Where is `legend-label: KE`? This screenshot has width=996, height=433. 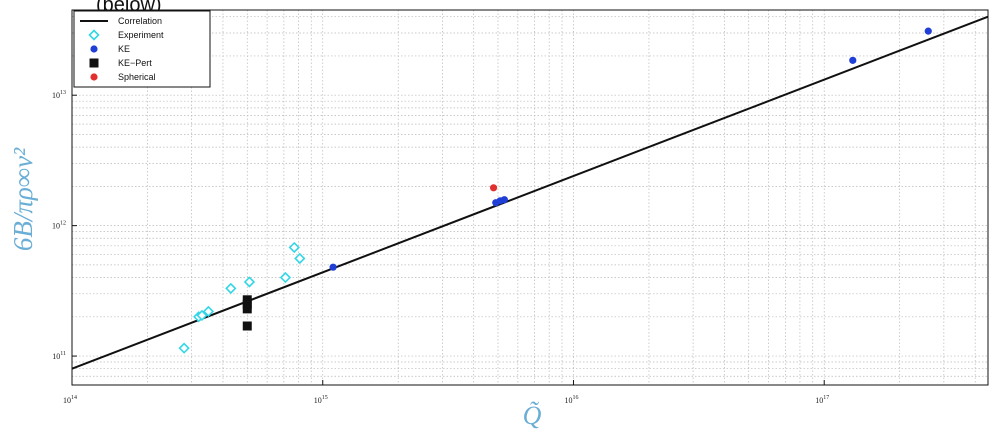
legend-label: KE is located at coordinates (124, 49).